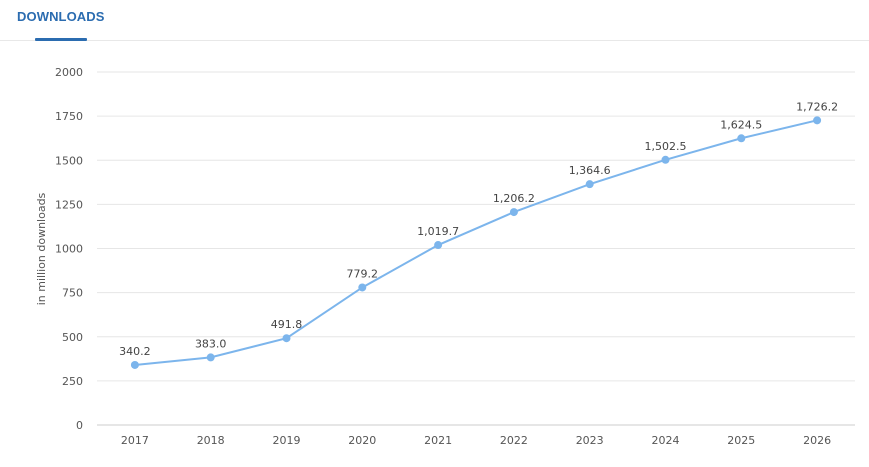 The height and width of the screenshot is (467, 869). What do you see at coordinates (514, 198) in the screenshot?
I see `data-label: 1,206.2` at bounding box center [514, 198].